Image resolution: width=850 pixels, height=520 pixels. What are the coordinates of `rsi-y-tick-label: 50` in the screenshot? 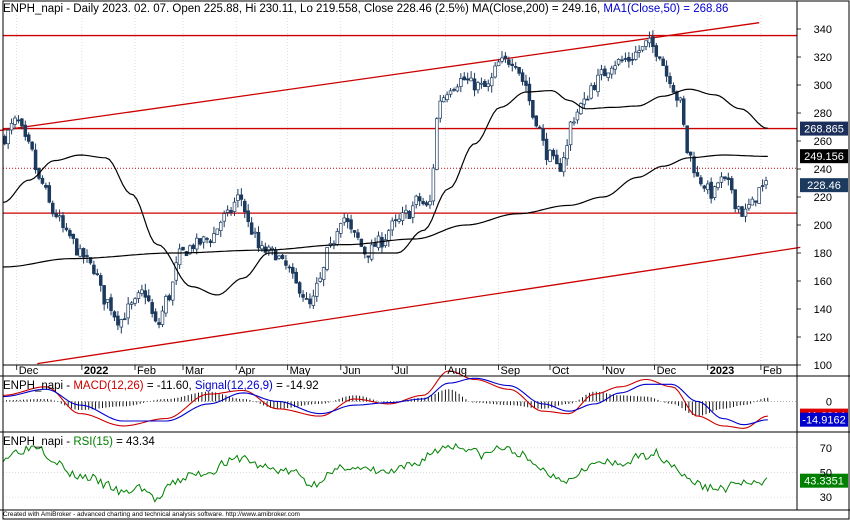 It's located at (826, 473).